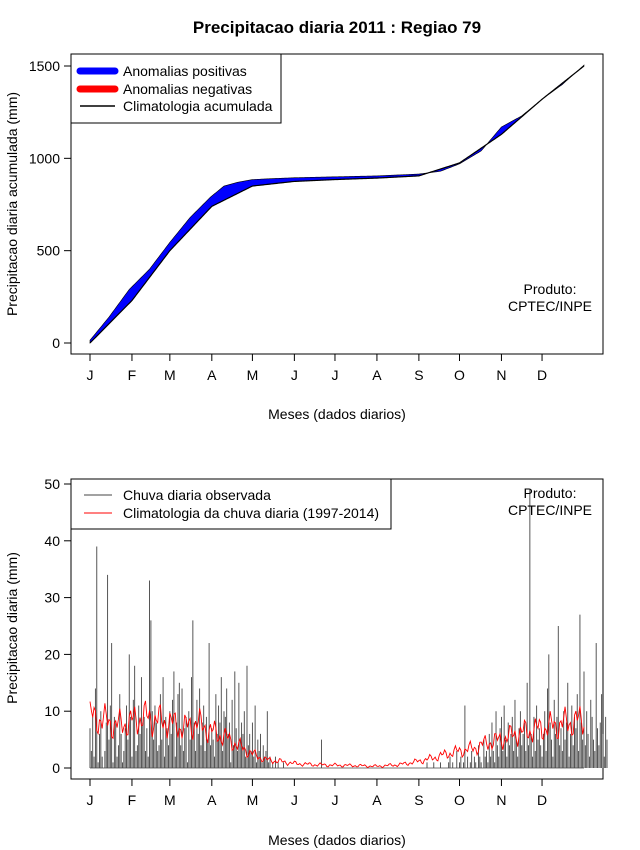  What do you see at coordinates (187, 89) in the screenshot?
I see `legend-label-negative: Anomalias negativas` at bounding box center [187, 89].